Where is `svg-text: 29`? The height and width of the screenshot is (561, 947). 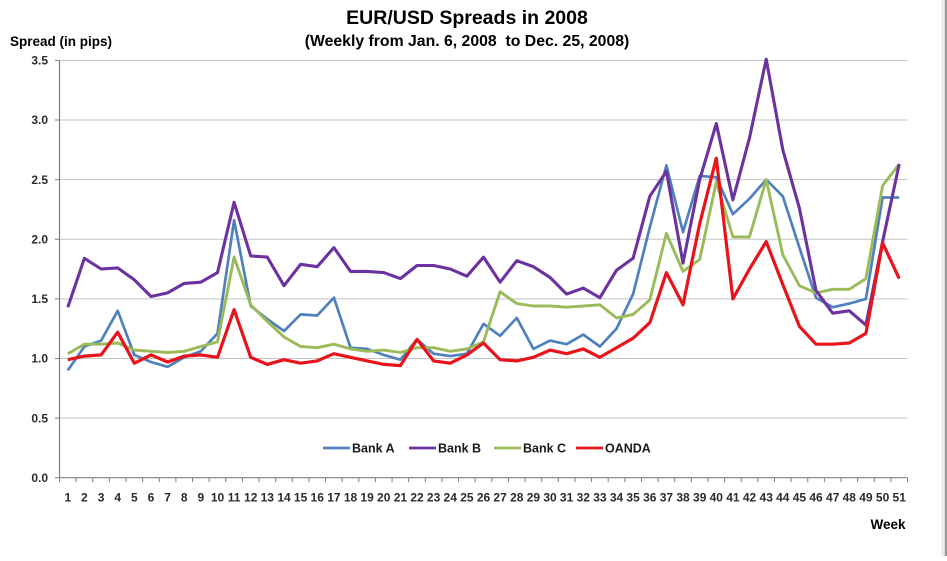 svg-text: 29 is located at coordinates (534, 498).